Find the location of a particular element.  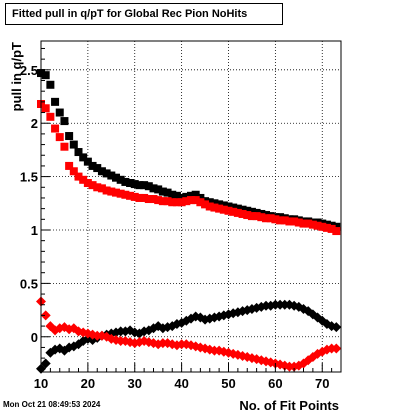

x-axis-label: No. of Fit Points is located at coordinates (289, 405).